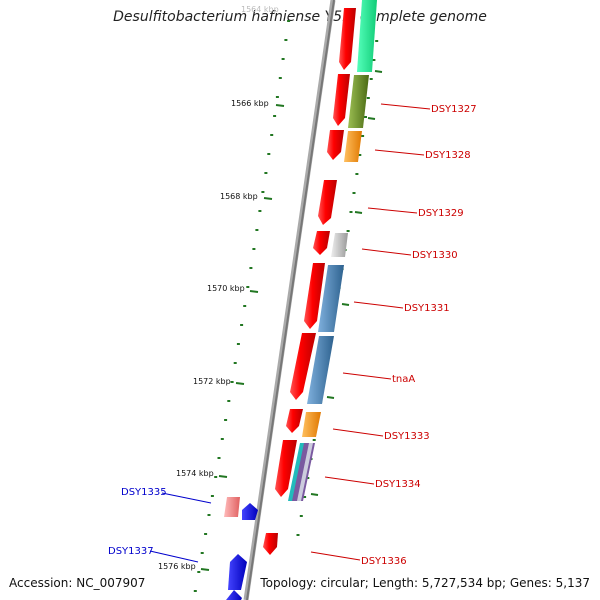 This screenshot has width=600, height=600. I want to click on gene-label-dsy1331: DSY1331, so click(427, 308).